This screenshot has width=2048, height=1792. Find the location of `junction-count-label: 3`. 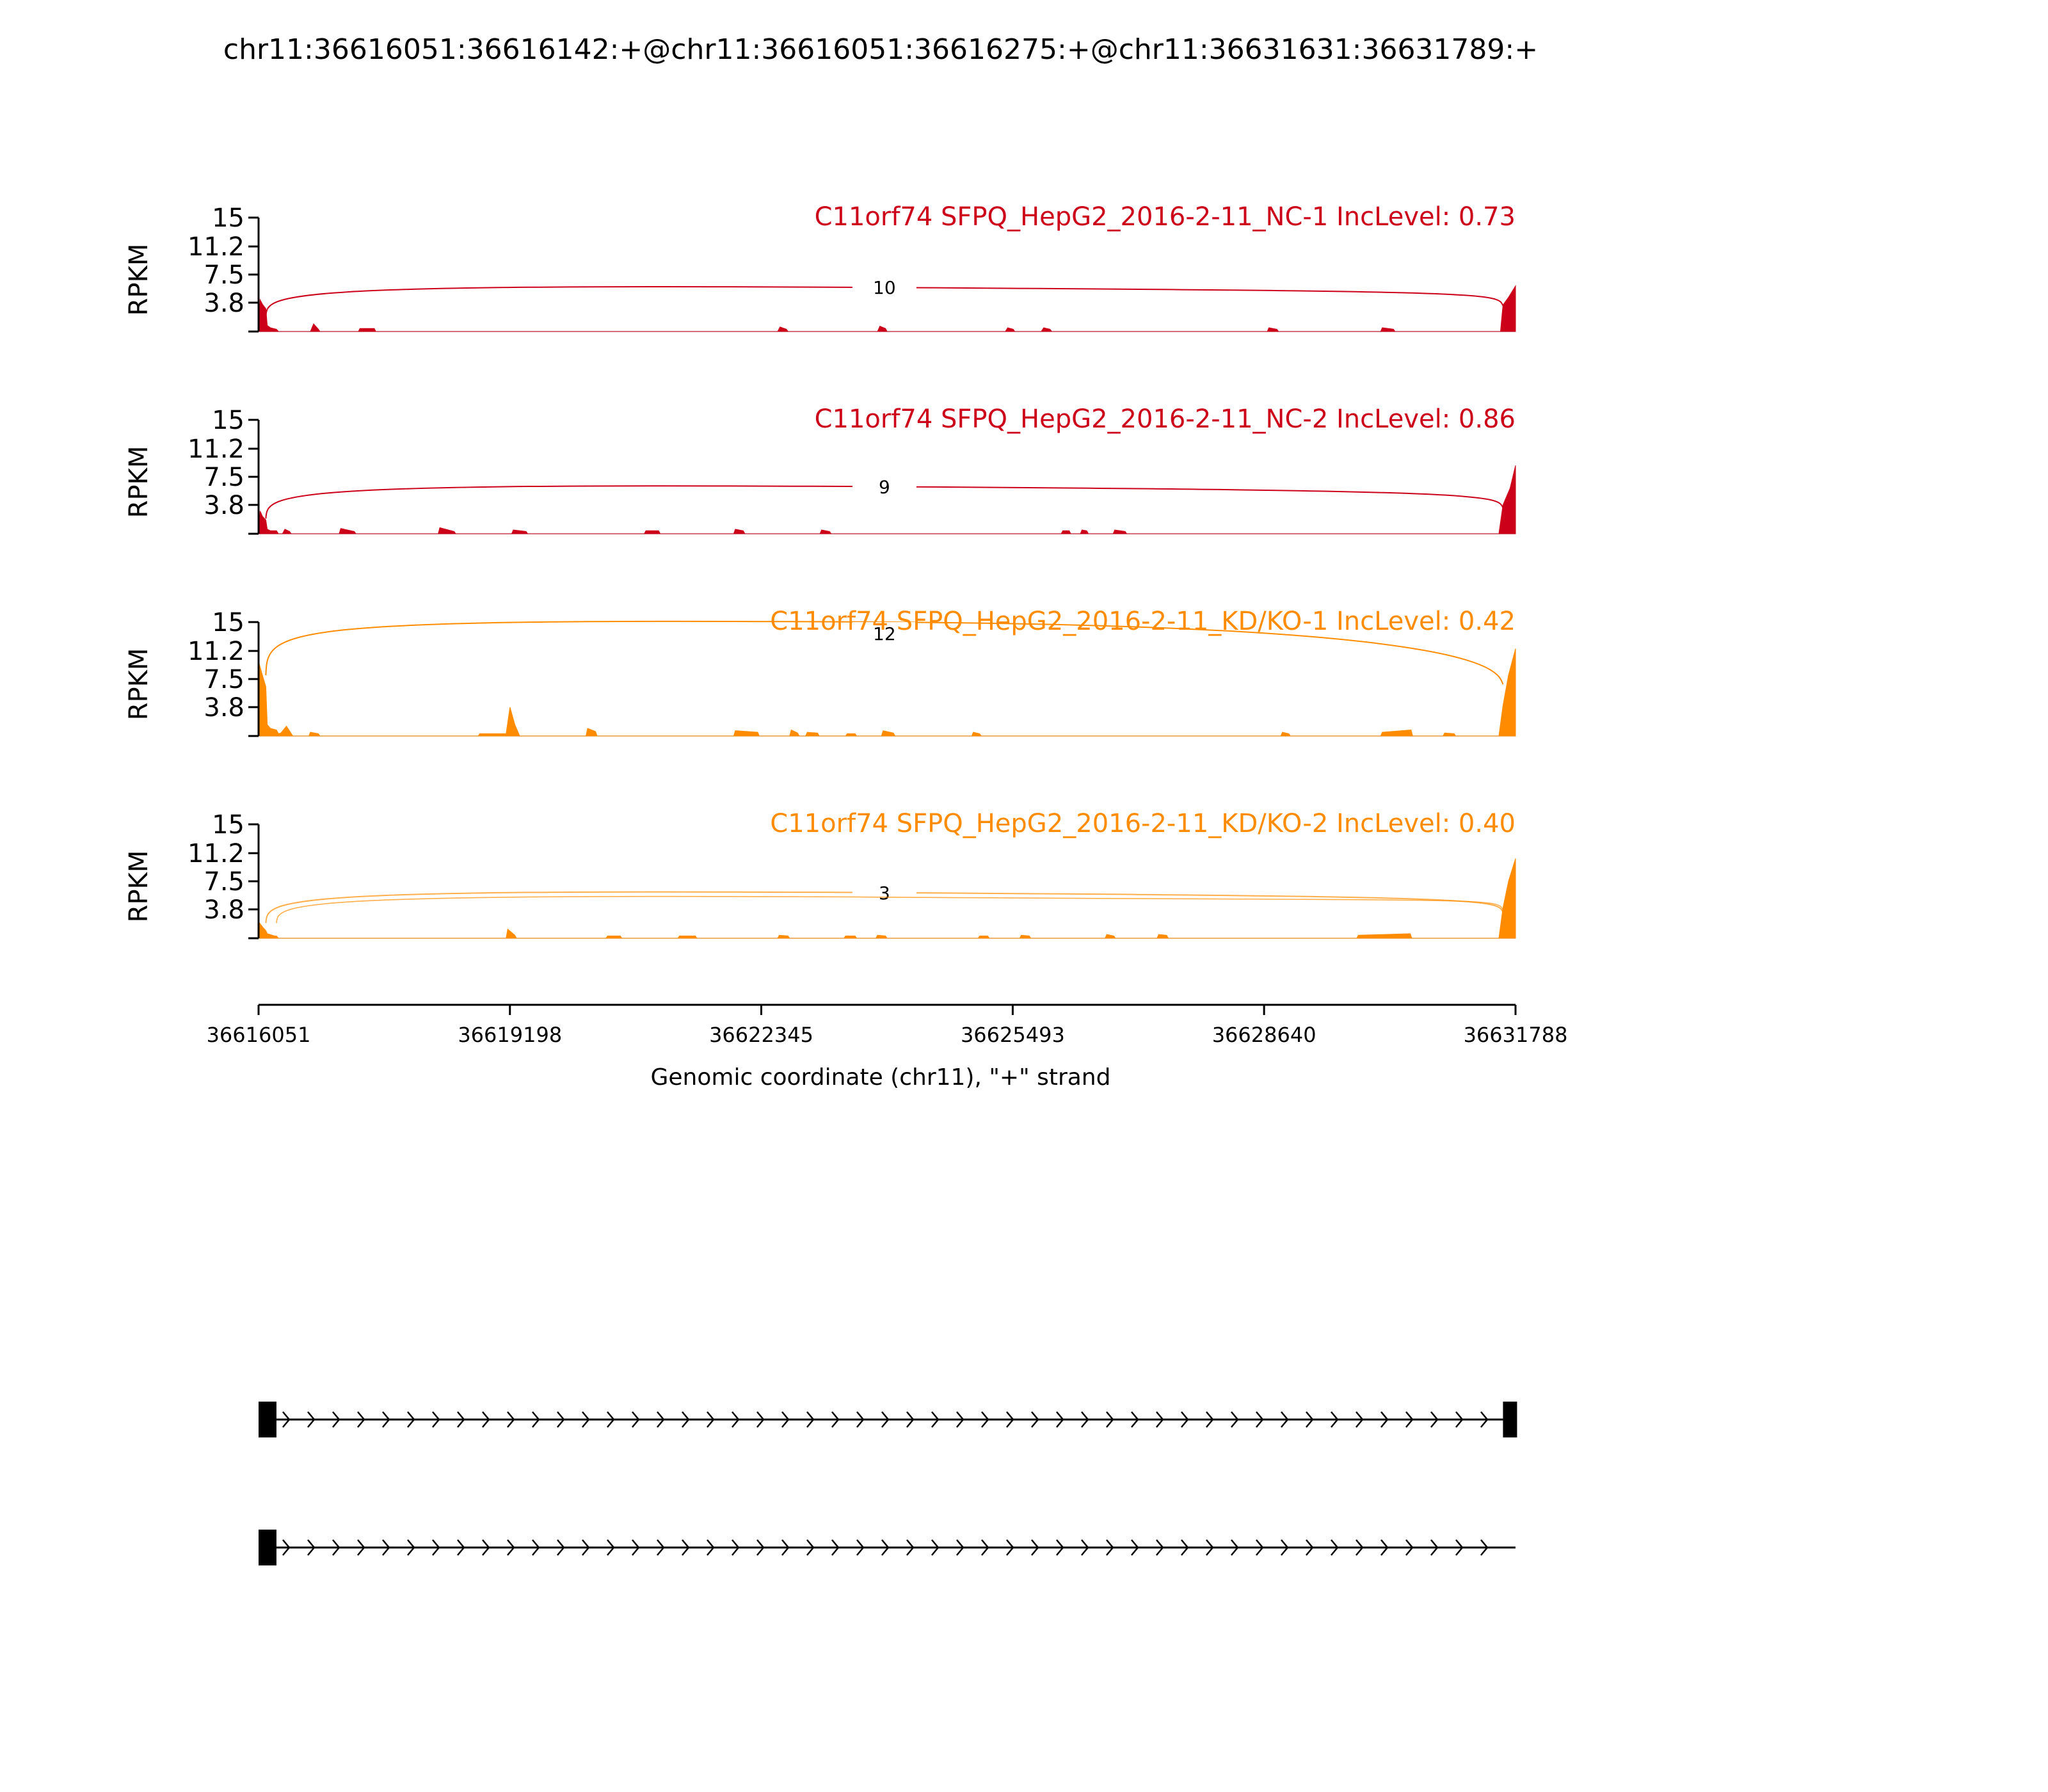

junction-count-label: 3 is located at coordinates (884, 893).